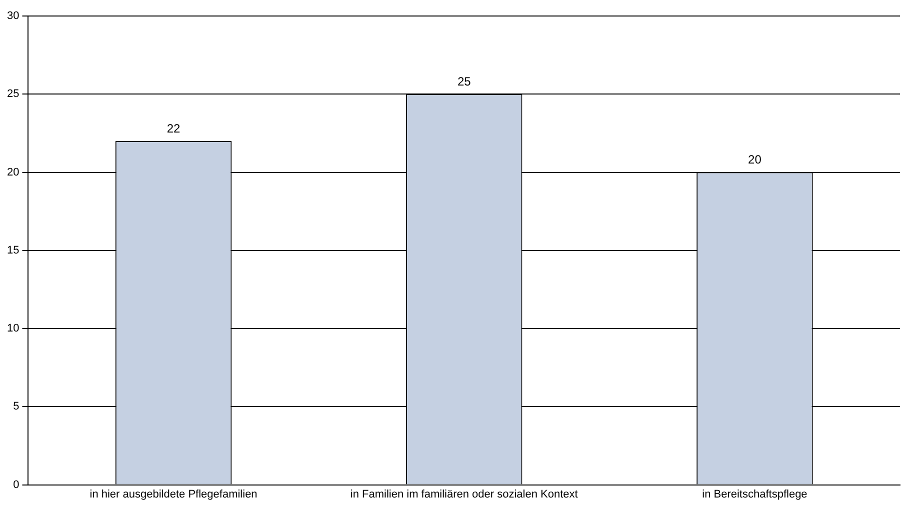 The height and width of the screenshot is (508, 902). Describe the element at coordinates (174, 494) in the screenshot. I see `x-tick-label: in hier ausgebildete Pflegefamilien` at that location.